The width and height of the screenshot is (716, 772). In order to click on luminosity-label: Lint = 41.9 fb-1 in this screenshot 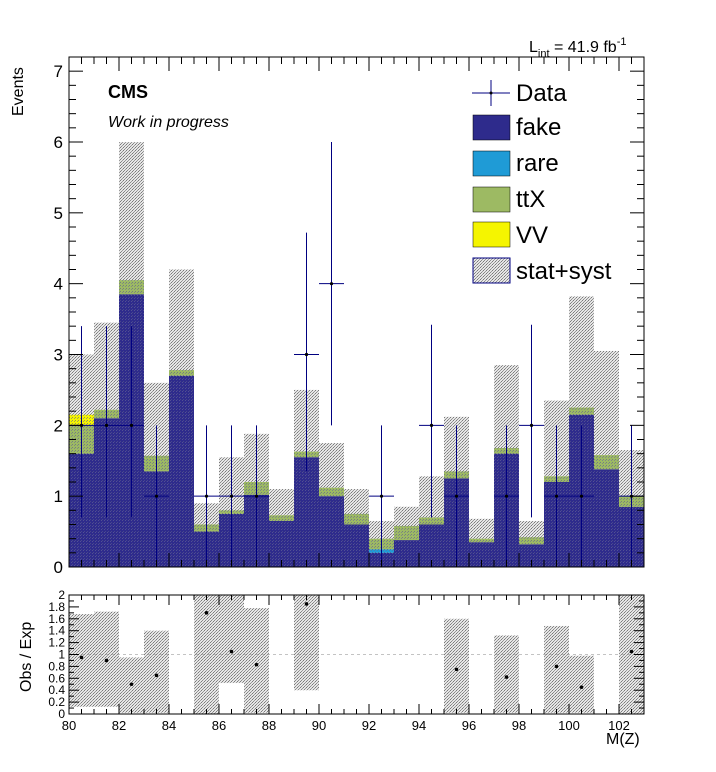, I will do `click(577, 48)`.